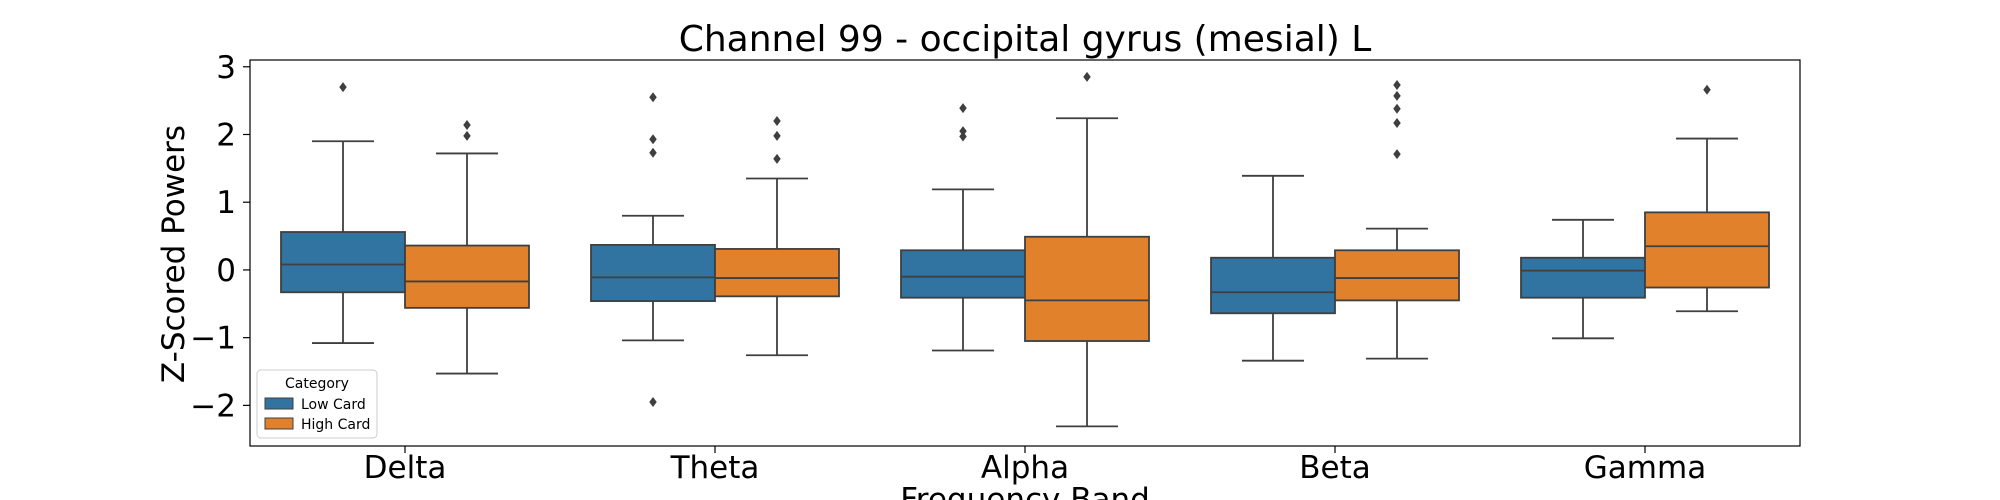  What do you see at coordinates (213, 406) in the screenshot?
I see `y-tick-label: −2` at bounding box center [213, 406].